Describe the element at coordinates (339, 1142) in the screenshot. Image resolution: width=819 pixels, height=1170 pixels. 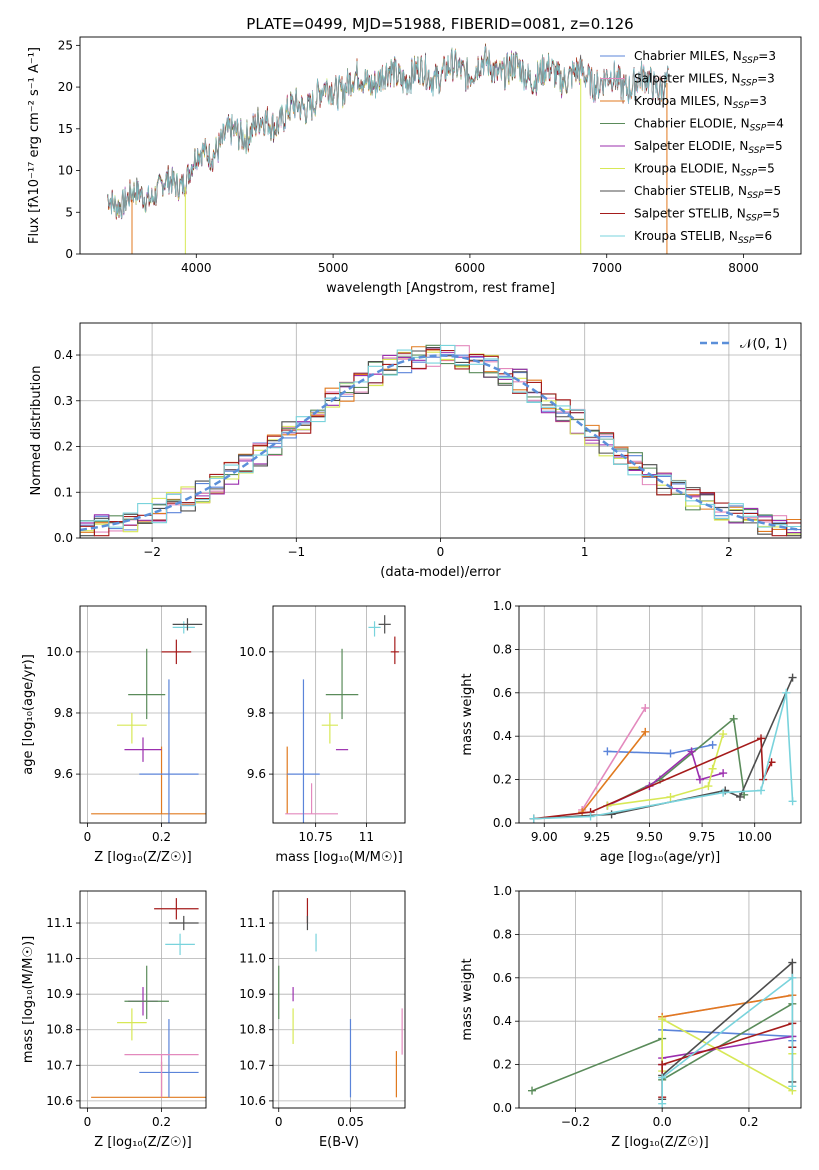
I see `x-axis-label: E(B-V)` at that location.